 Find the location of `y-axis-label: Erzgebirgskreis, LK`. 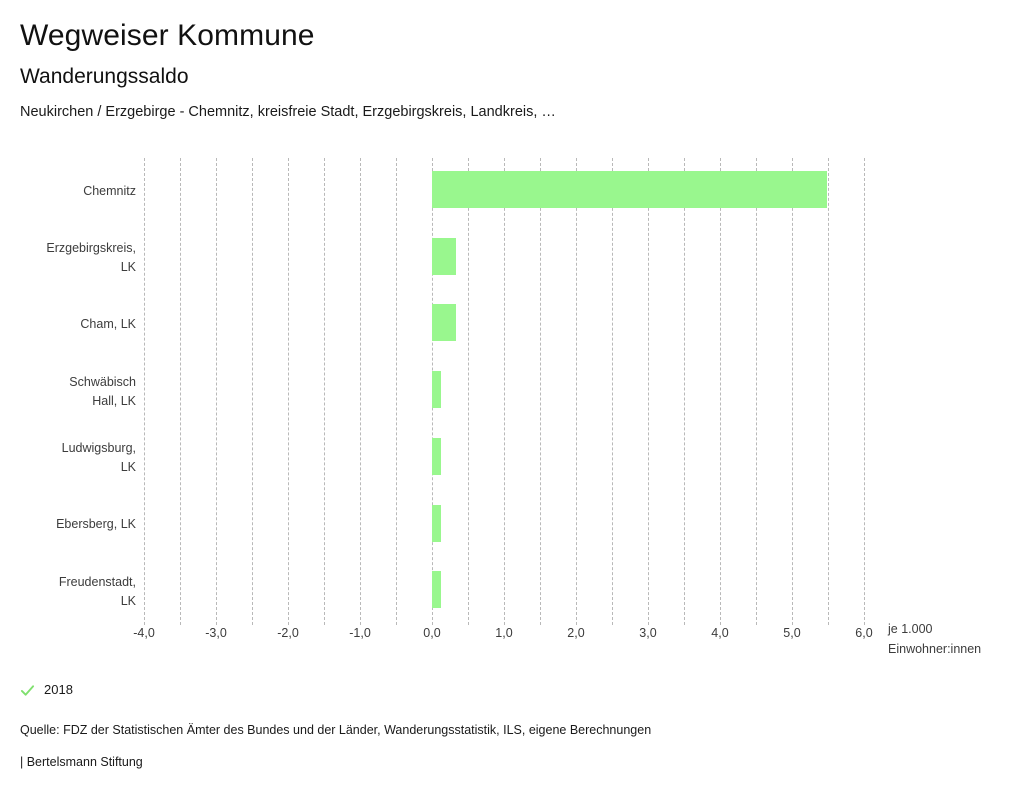

y-axis-label: Erzgebirgskreis, LK is located at coordinates (68, 258).